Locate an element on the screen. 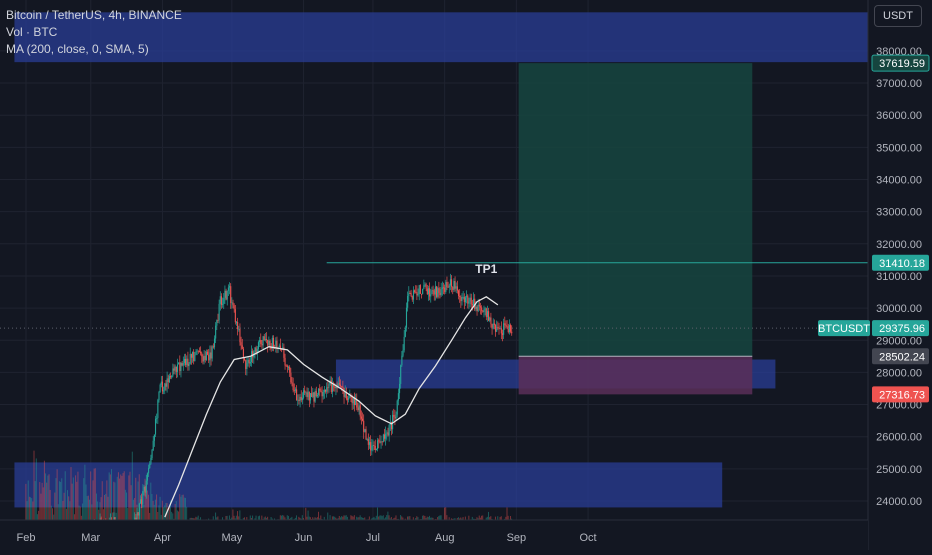  tp1-line: TP1 is located at coordinates (597, 269).